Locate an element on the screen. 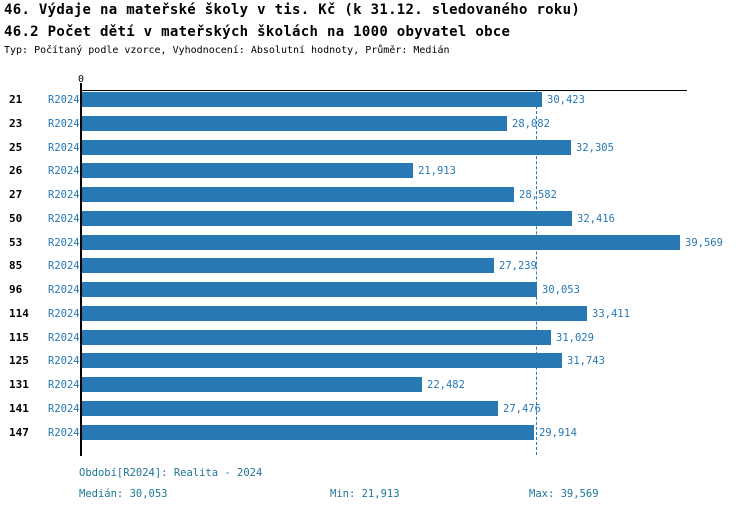 The height and width of the screenshot is (512, 750). chart-row: 125 R2024 31,743 is located at coordinates (375, 361).